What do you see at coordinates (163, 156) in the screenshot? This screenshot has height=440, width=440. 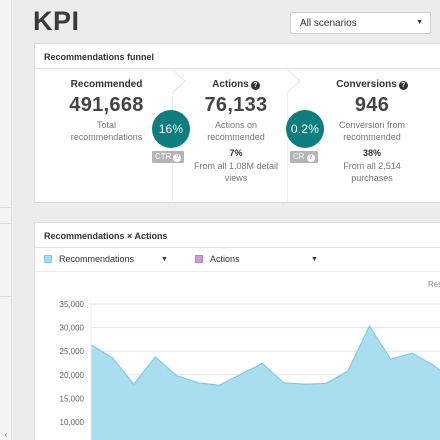 I see `ctr-label: CTR` at bounding box center [163, 156].